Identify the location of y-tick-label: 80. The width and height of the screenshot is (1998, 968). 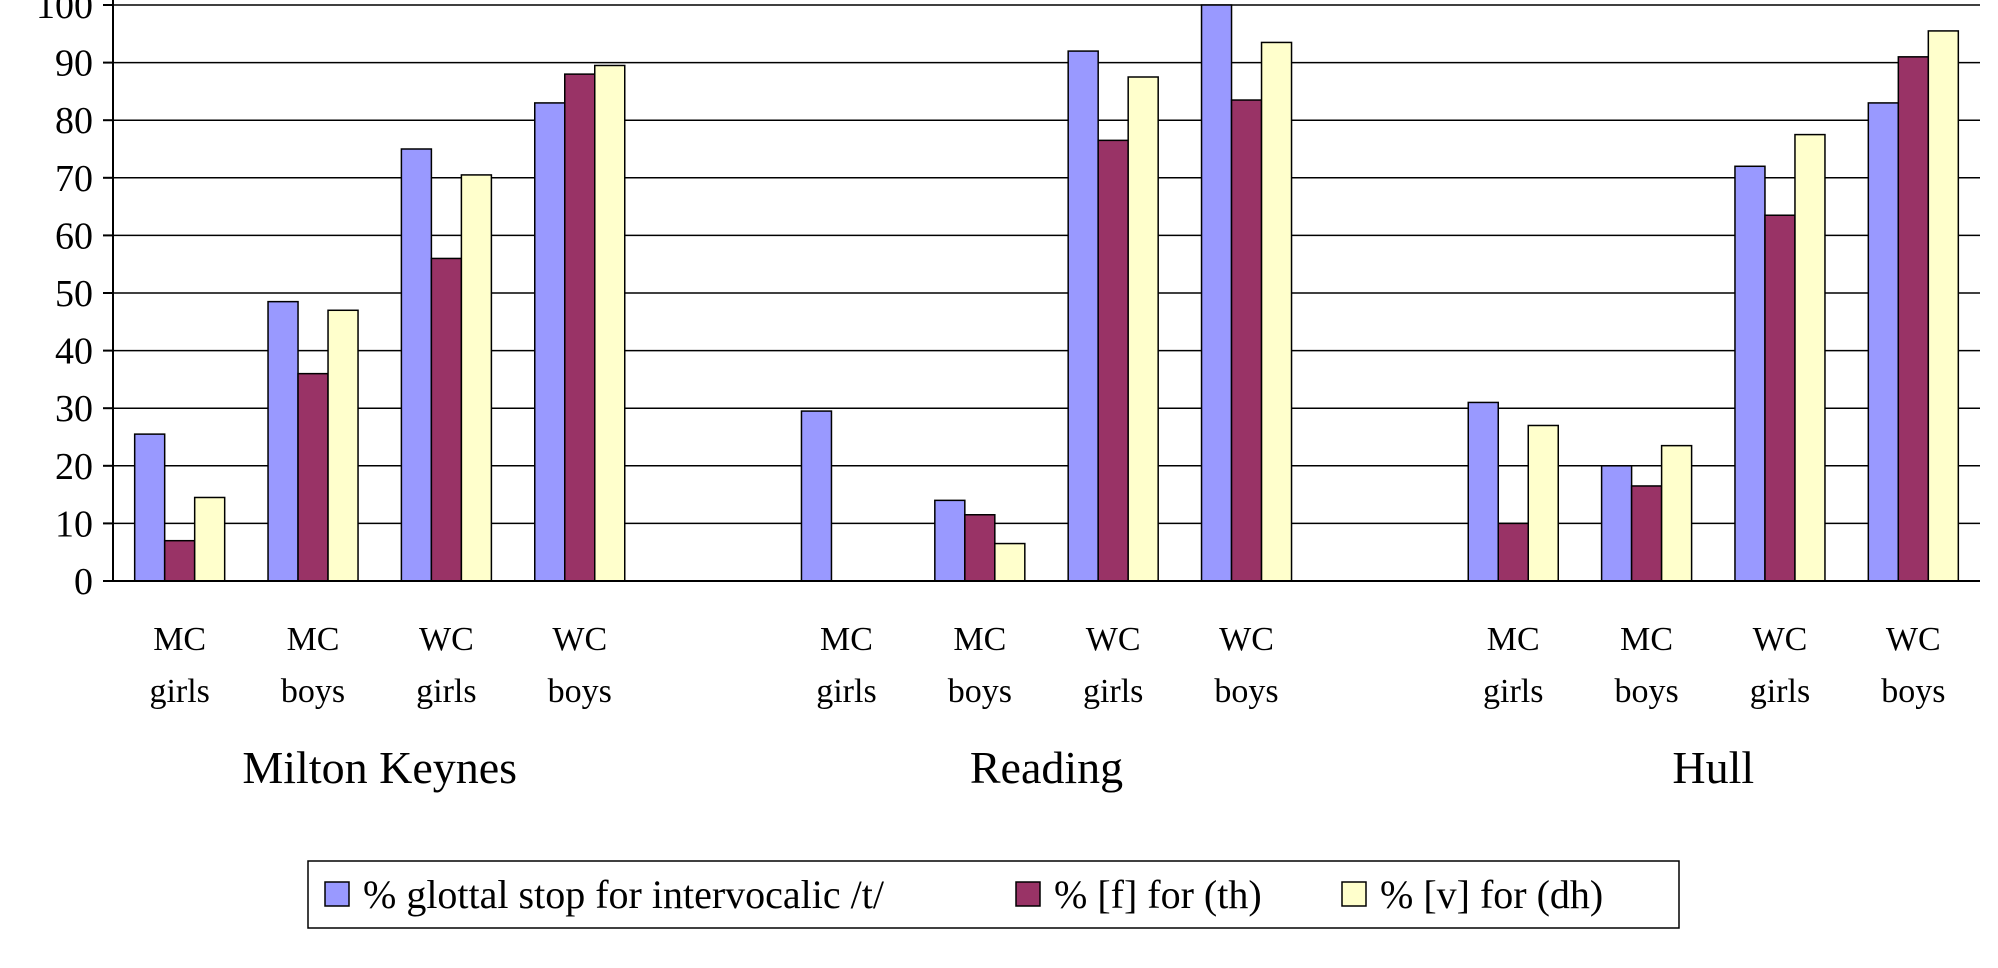
(74, 121).